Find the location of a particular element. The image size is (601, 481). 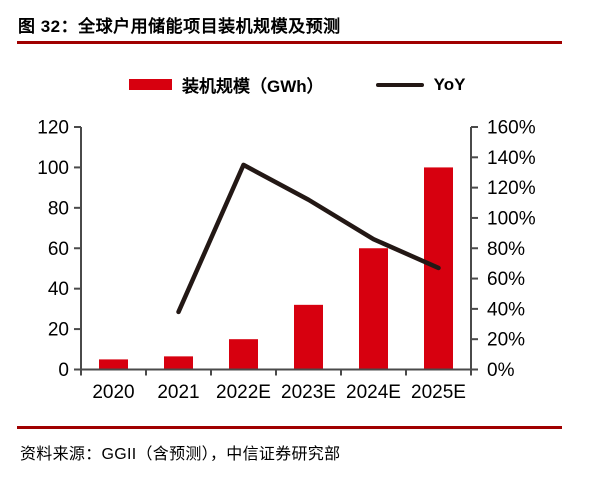

bar-series-swatch is located at coordinates (150, 84).